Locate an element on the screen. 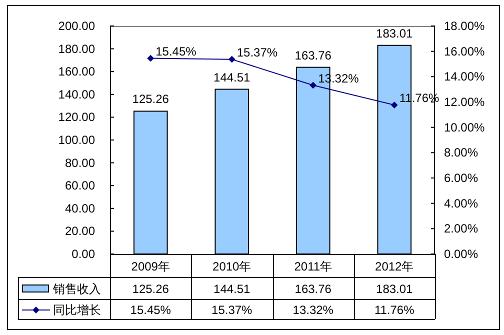 Image resolution: width=504 pixels, height=335 pixels. y-tick-label: 140.00 is located at coordinates (76, 94).